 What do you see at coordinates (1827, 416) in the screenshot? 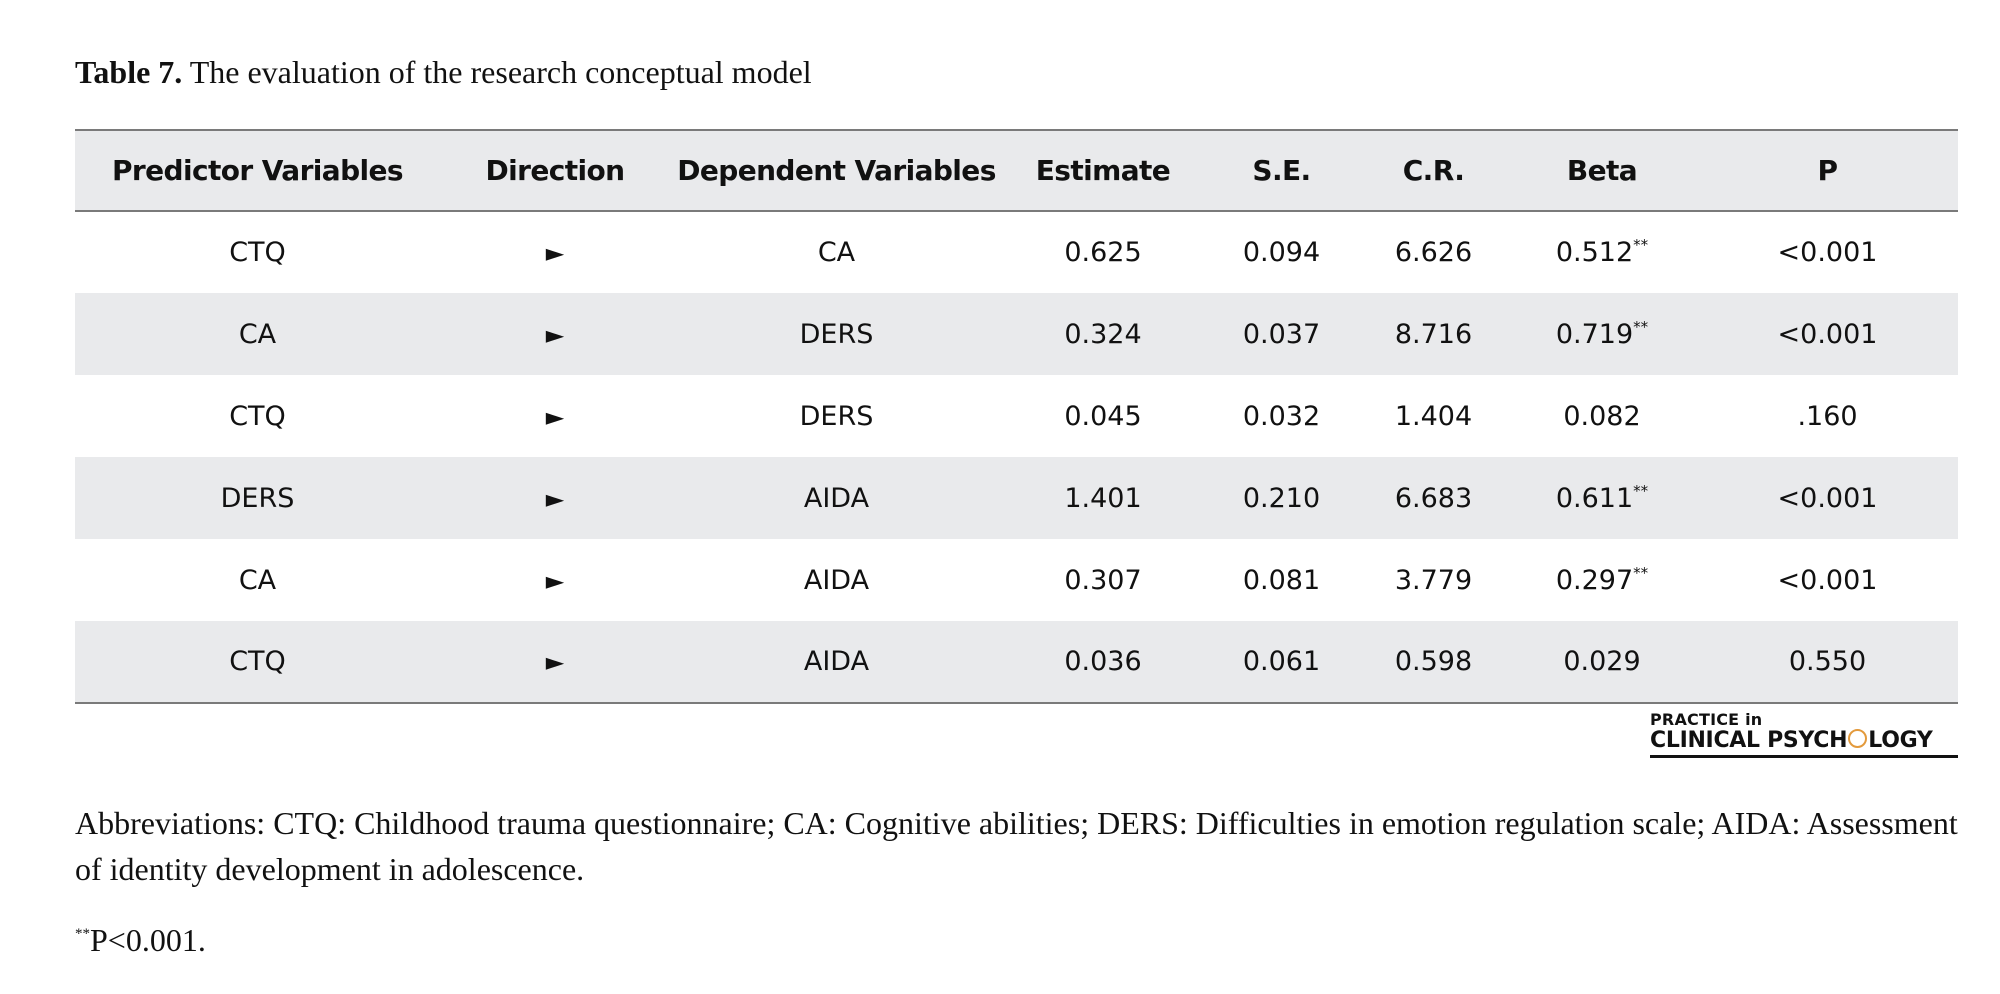
I see `cell-p: .160` at bounding box center [1827, 416].